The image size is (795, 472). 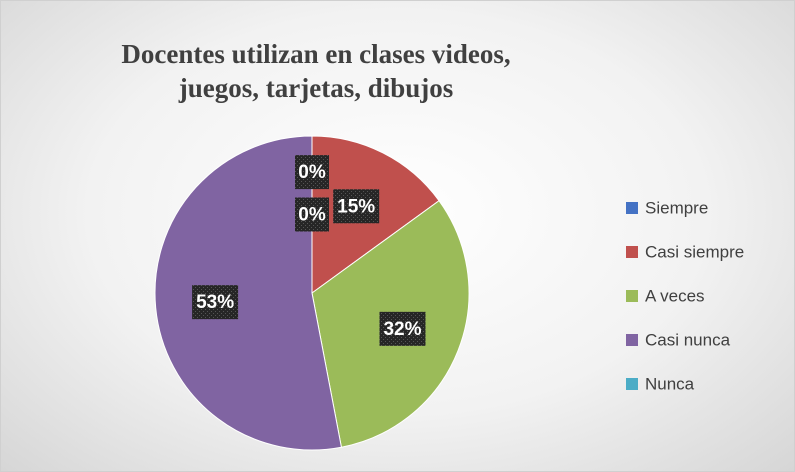 I want to click on legend-label: Casi nunca, so click(x=688, y=339).